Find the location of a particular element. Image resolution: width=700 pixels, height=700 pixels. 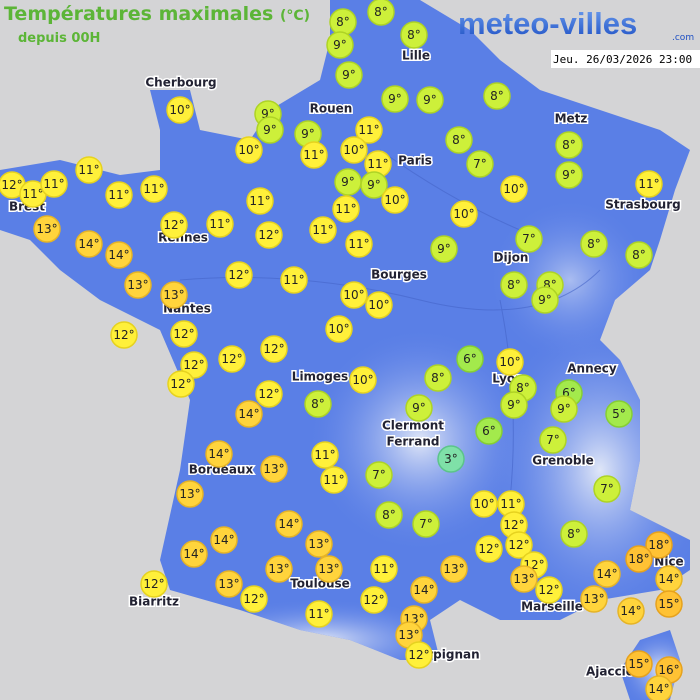

temperature-label: 16° is located at coordinates (668, 670).